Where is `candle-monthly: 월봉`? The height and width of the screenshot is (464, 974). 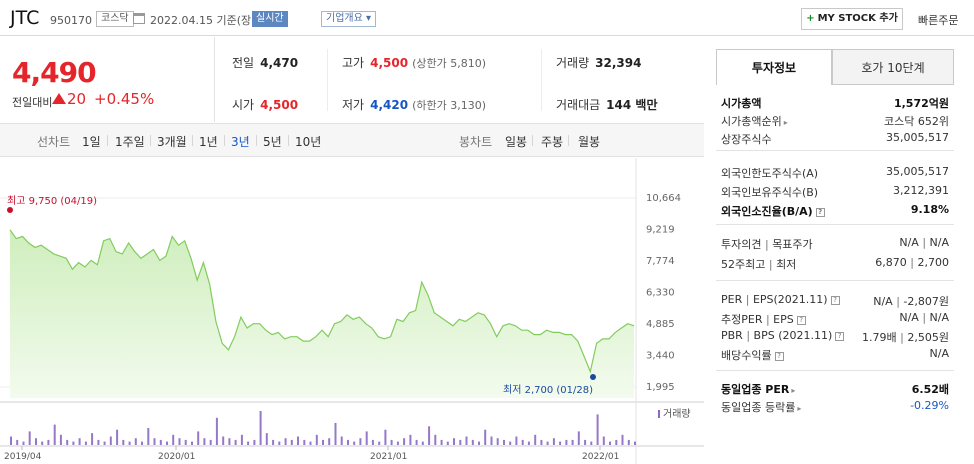
candle-monthly: 월봉 is located at coordinates (589, 142).